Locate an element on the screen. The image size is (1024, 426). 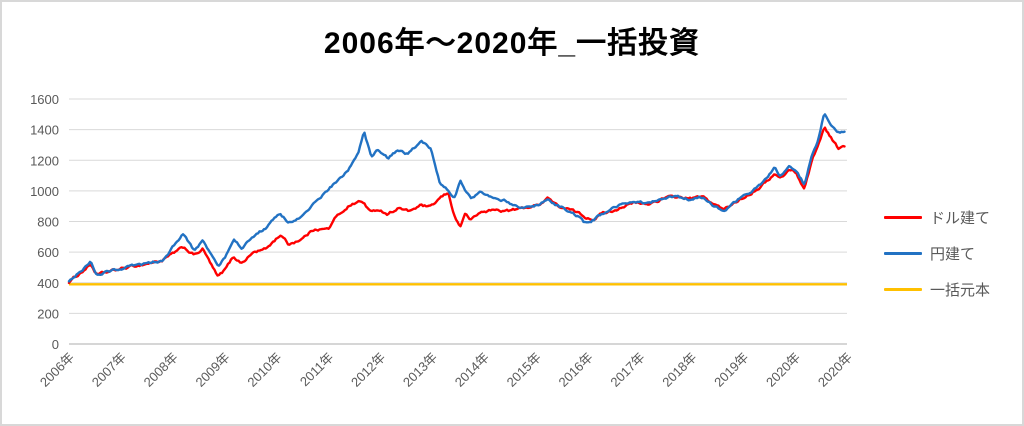
x-tick-label: 2009年 is located at coordinates (212, 370).